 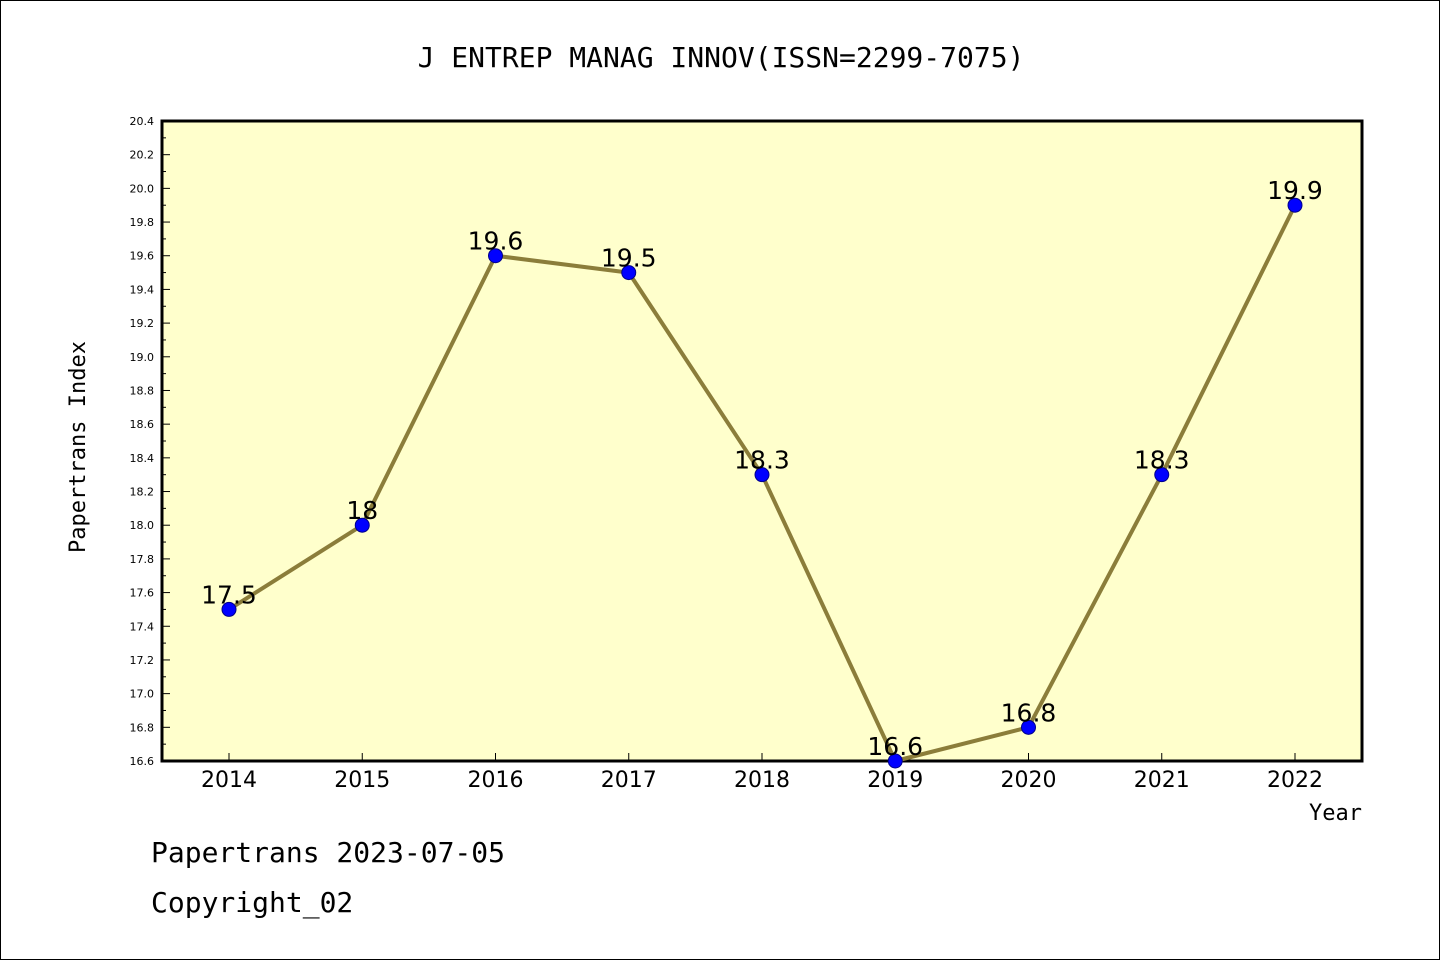 I want to click on y-tick-label: 19.4, so click(x=142, y=289).